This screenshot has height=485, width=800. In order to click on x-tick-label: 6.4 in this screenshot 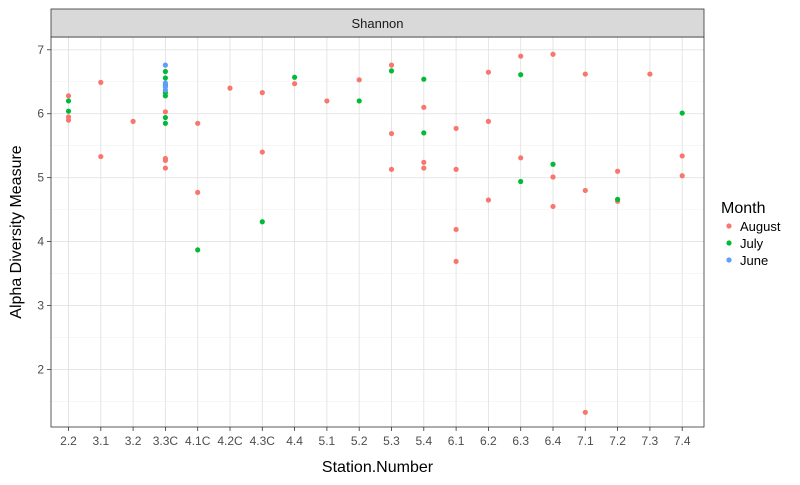, I will do `click(553, 441)`.